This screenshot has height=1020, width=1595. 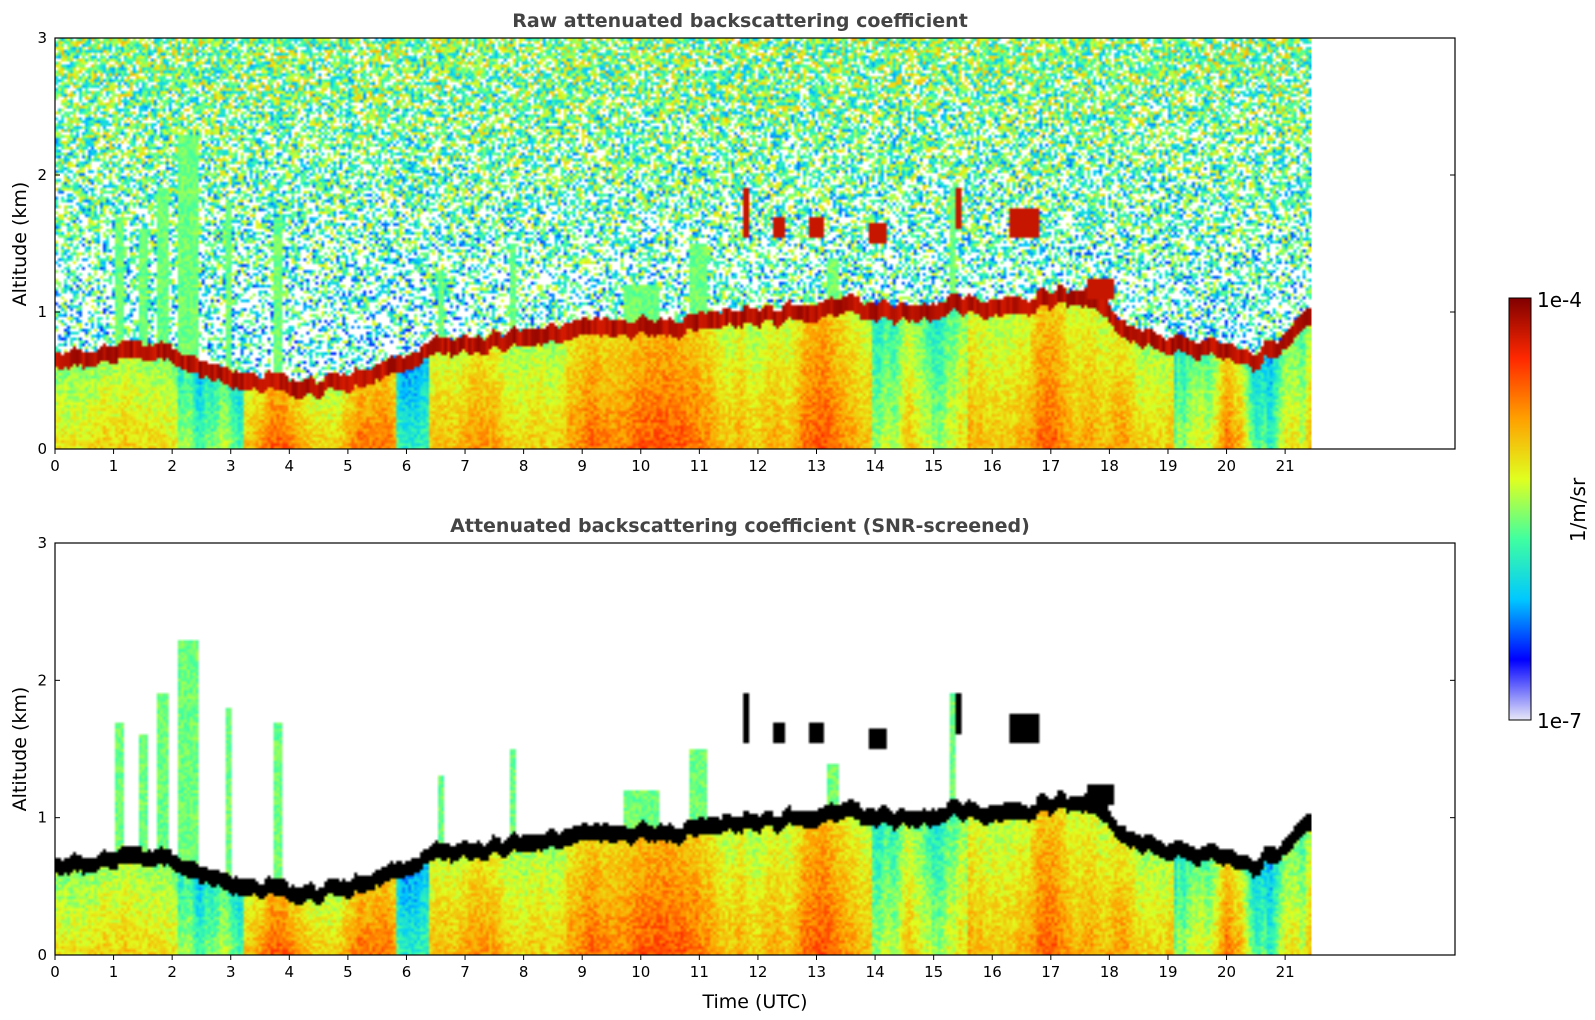 I want to click on colorbar-gradient, so click(x=1520, y=509).